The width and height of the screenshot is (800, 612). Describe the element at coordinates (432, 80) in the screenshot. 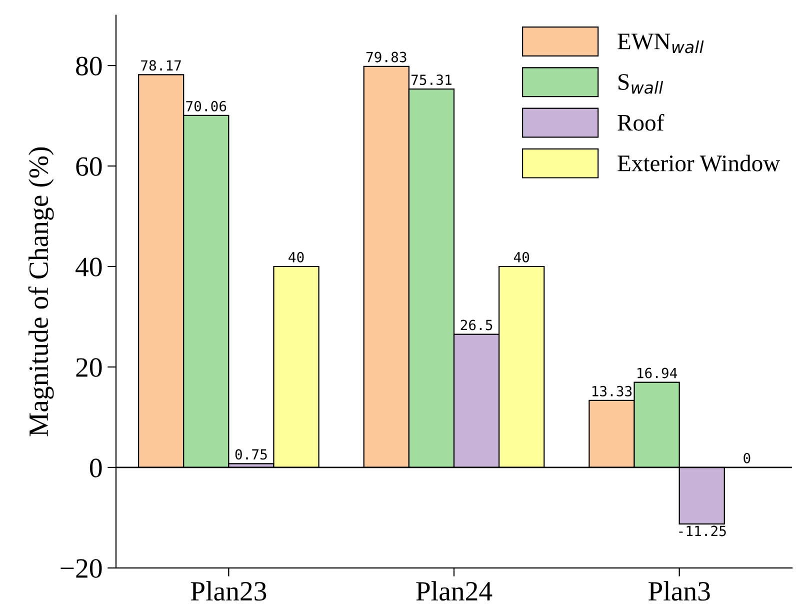

I see `data-label: 75.31` at that location.